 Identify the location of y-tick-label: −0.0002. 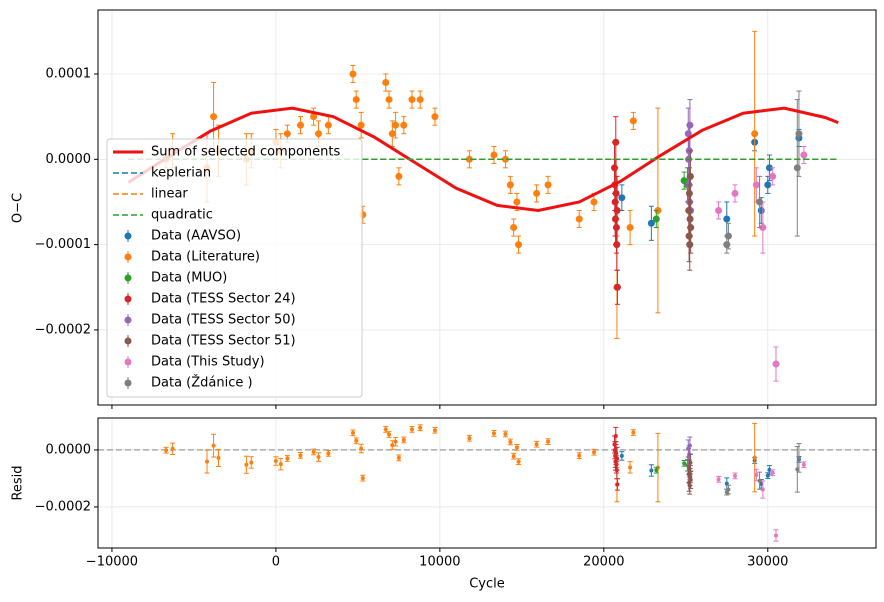
(63, 506).